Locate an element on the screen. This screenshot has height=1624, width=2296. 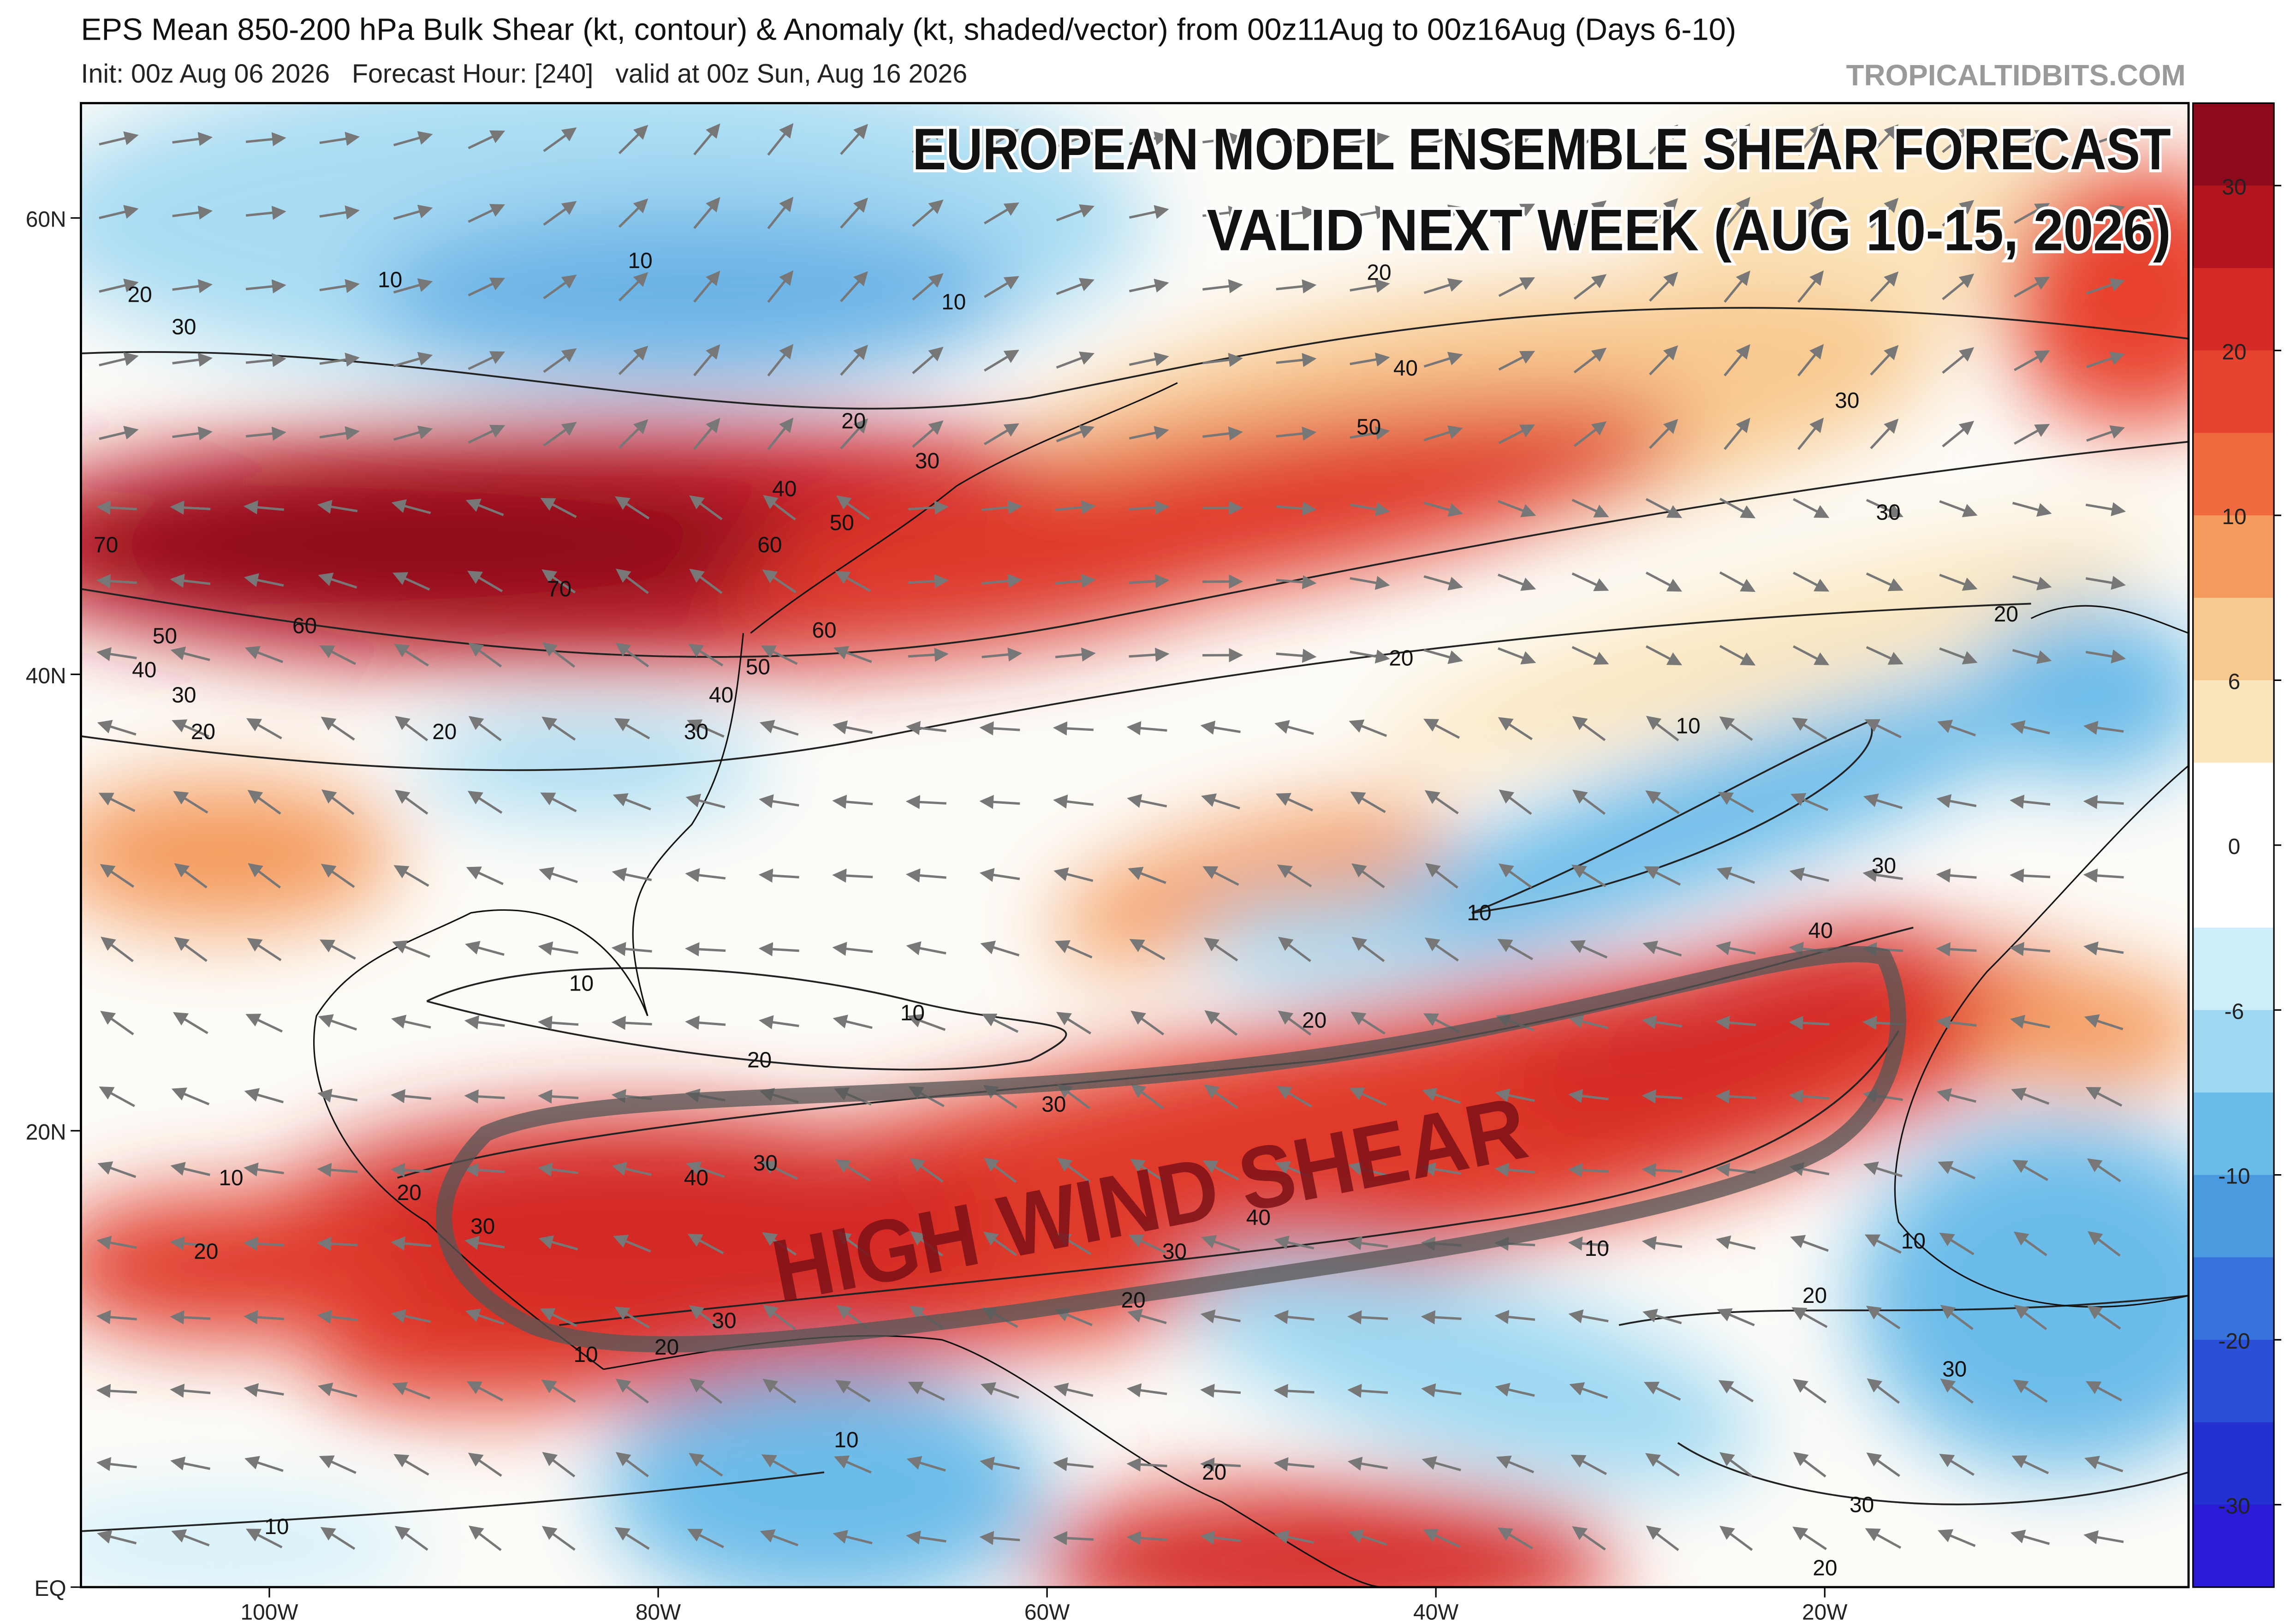
colorbar-label: -10 is located at coordinates (2234, 1176).